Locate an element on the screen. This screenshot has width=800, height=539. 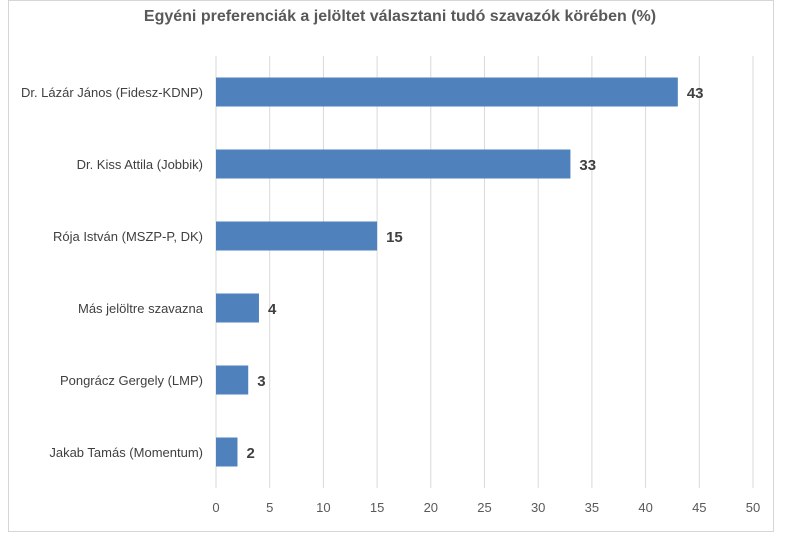
x-tick-label: 5 is located at coordinates (269, 507).